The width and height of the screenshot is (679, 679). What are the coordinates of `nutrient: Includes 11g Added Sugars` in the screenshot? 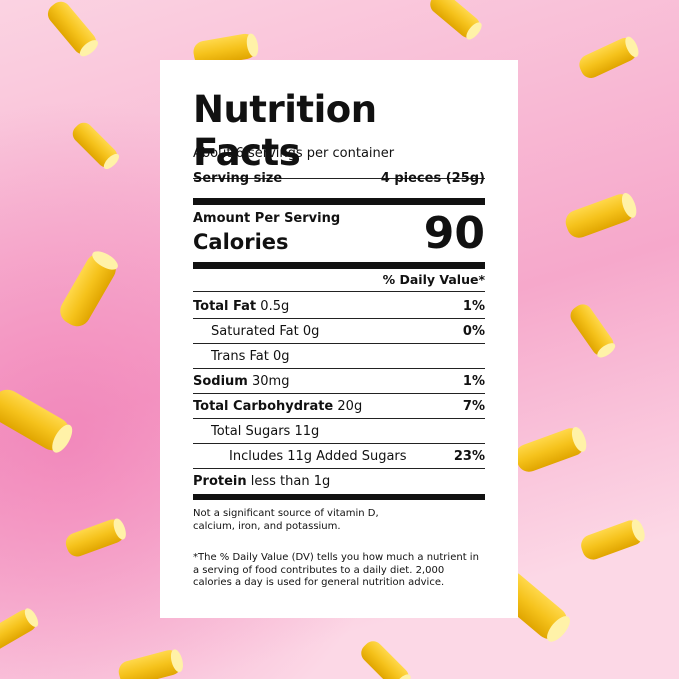 It's located at (318, 456).